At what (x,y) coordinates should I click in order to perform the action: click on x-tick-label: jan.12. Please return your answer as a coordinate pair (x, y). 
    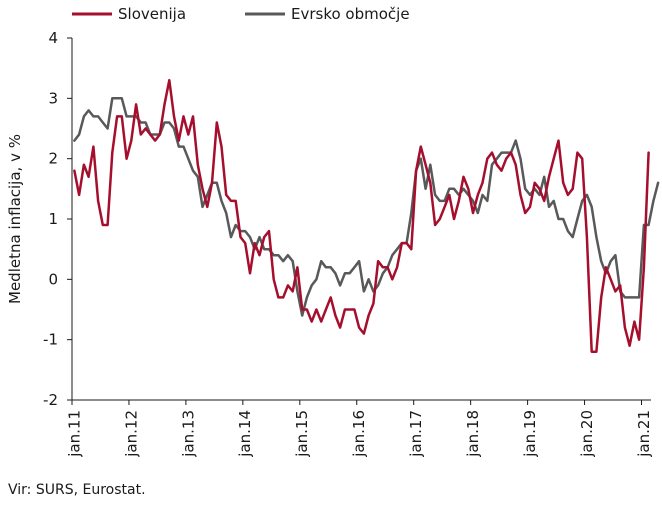
    Looking at the image, I should click on (131, 434).